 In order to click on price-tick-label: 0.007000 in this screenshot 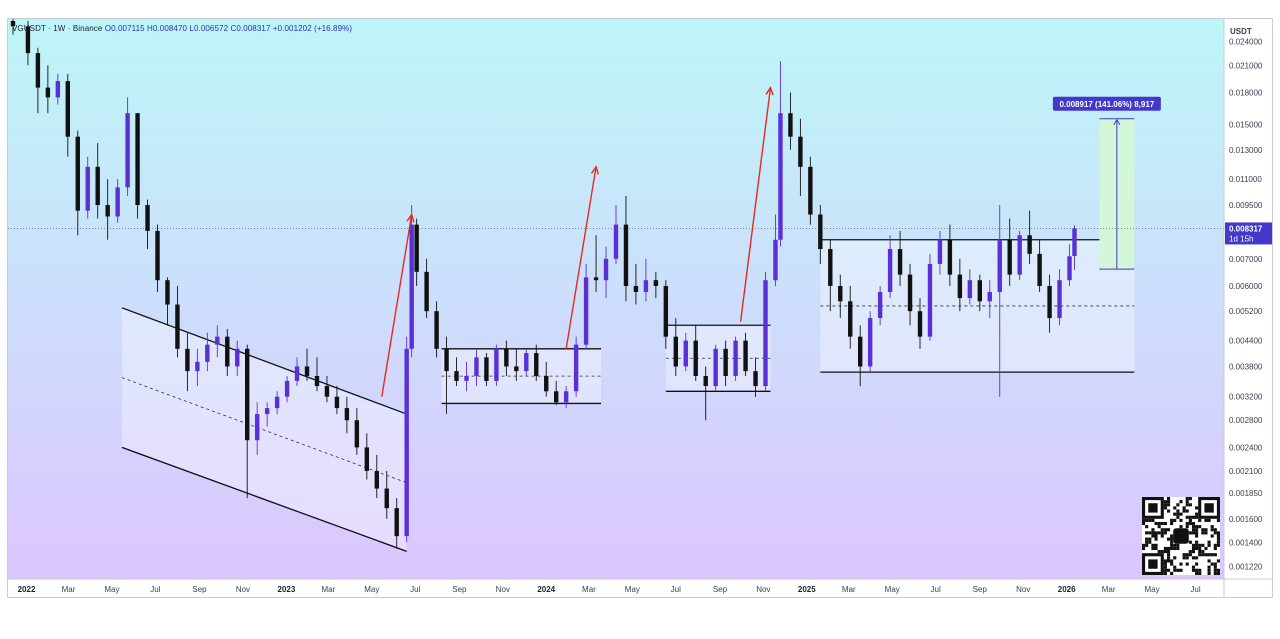, I will do `click(1246, 259)`.